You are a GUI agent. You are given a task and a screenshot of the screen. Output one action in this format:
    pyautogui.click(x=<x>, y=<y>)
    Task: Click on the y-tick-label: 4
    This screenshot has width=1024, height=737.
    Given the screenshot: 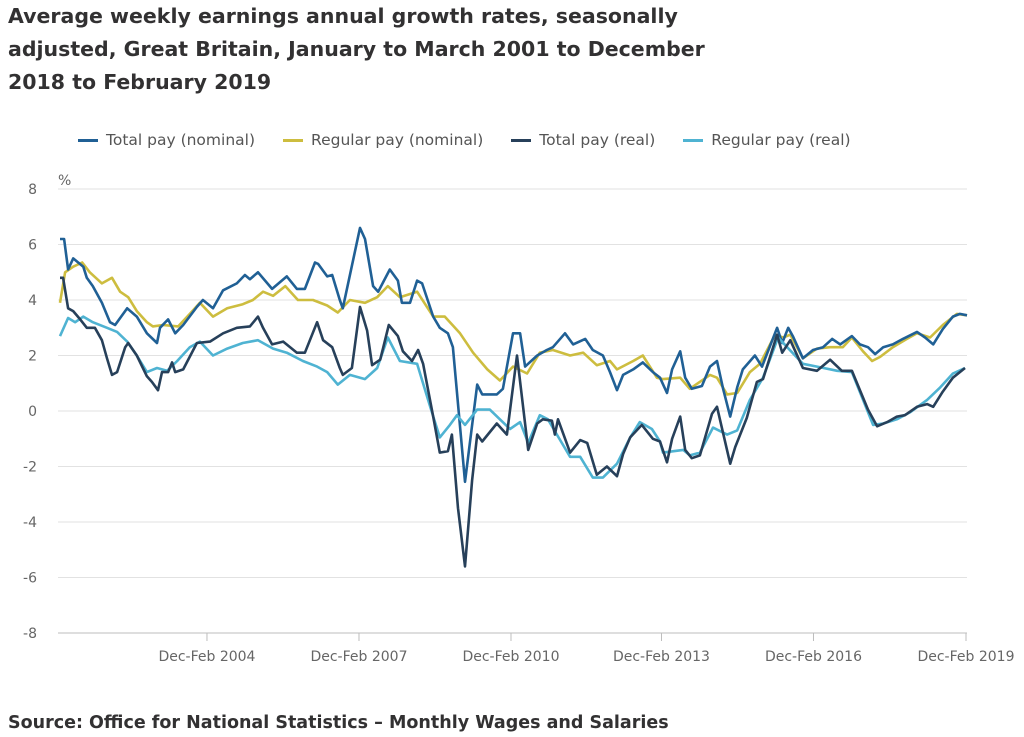 What is the action you would take?
    pyautogui.click(x=32, y=301)
    